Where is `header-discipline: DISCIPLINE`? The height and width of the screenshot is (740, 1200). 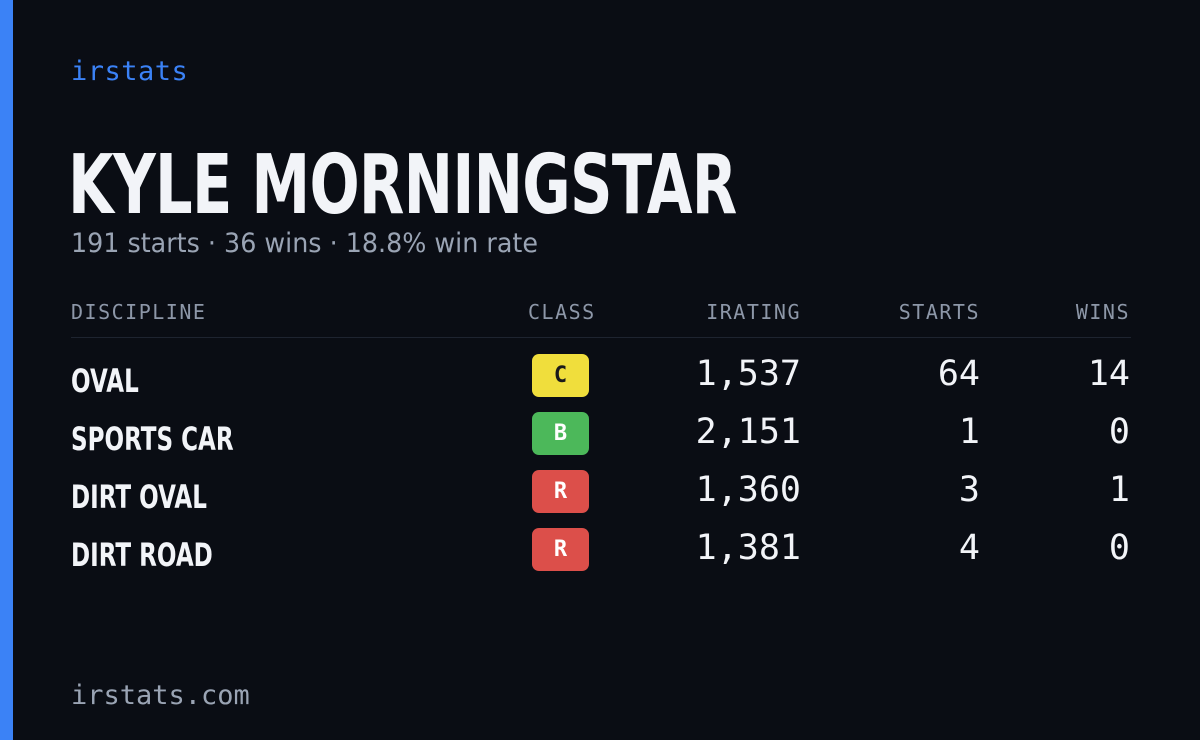
header-discipline: DISCIPLINE is located at coordinates (139, 312).